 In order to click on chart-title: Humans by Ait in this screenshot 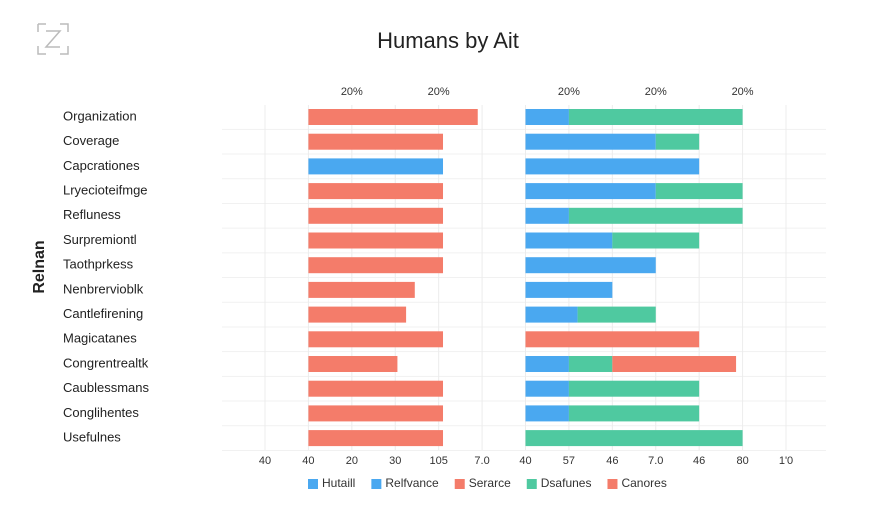, I will do `click(448, 40)`.